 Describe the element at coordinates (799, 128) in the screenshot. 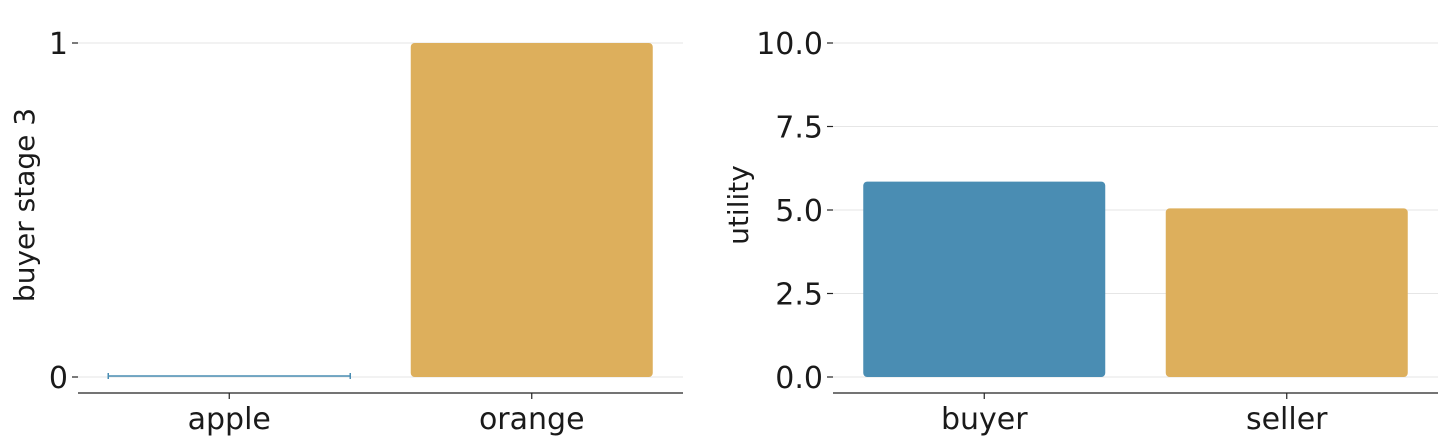

I see `y-tick-label: 7.5` at that location.